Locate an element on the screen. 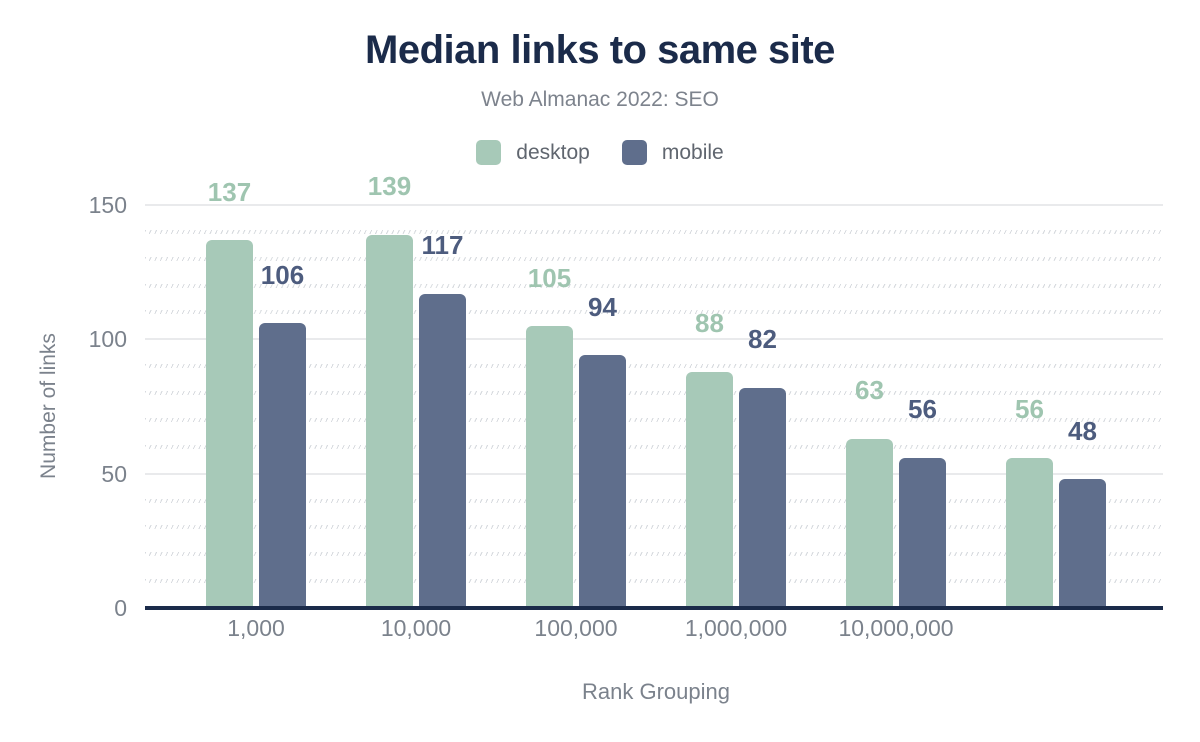 This screenshot has height=742, width=1200. bar-desktop-100,000 is located at coordinates (549, 466).